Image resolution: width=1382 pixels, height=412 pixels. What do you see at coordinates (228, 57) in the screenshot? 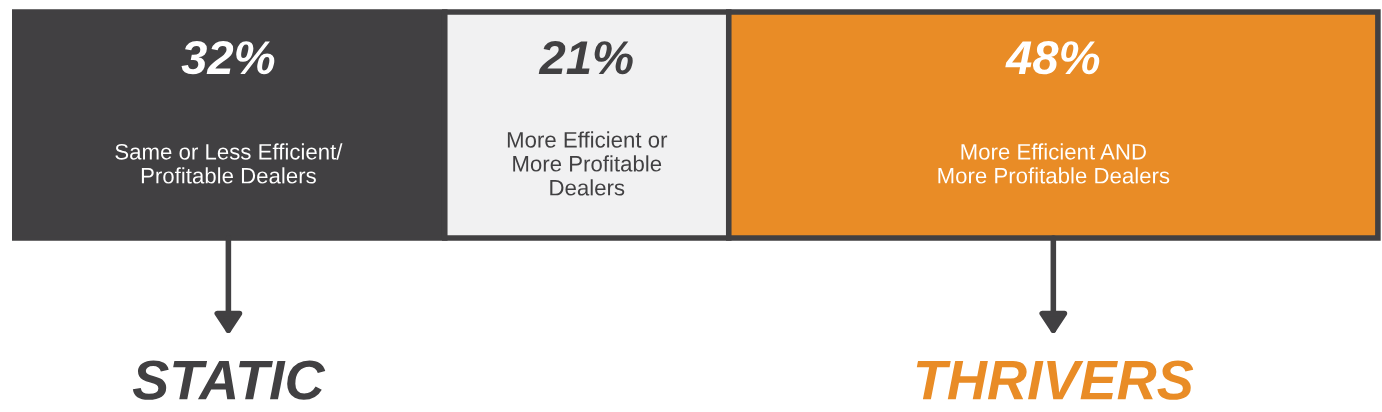
I see `data-label: 32%` at bounding box center [228, 57].